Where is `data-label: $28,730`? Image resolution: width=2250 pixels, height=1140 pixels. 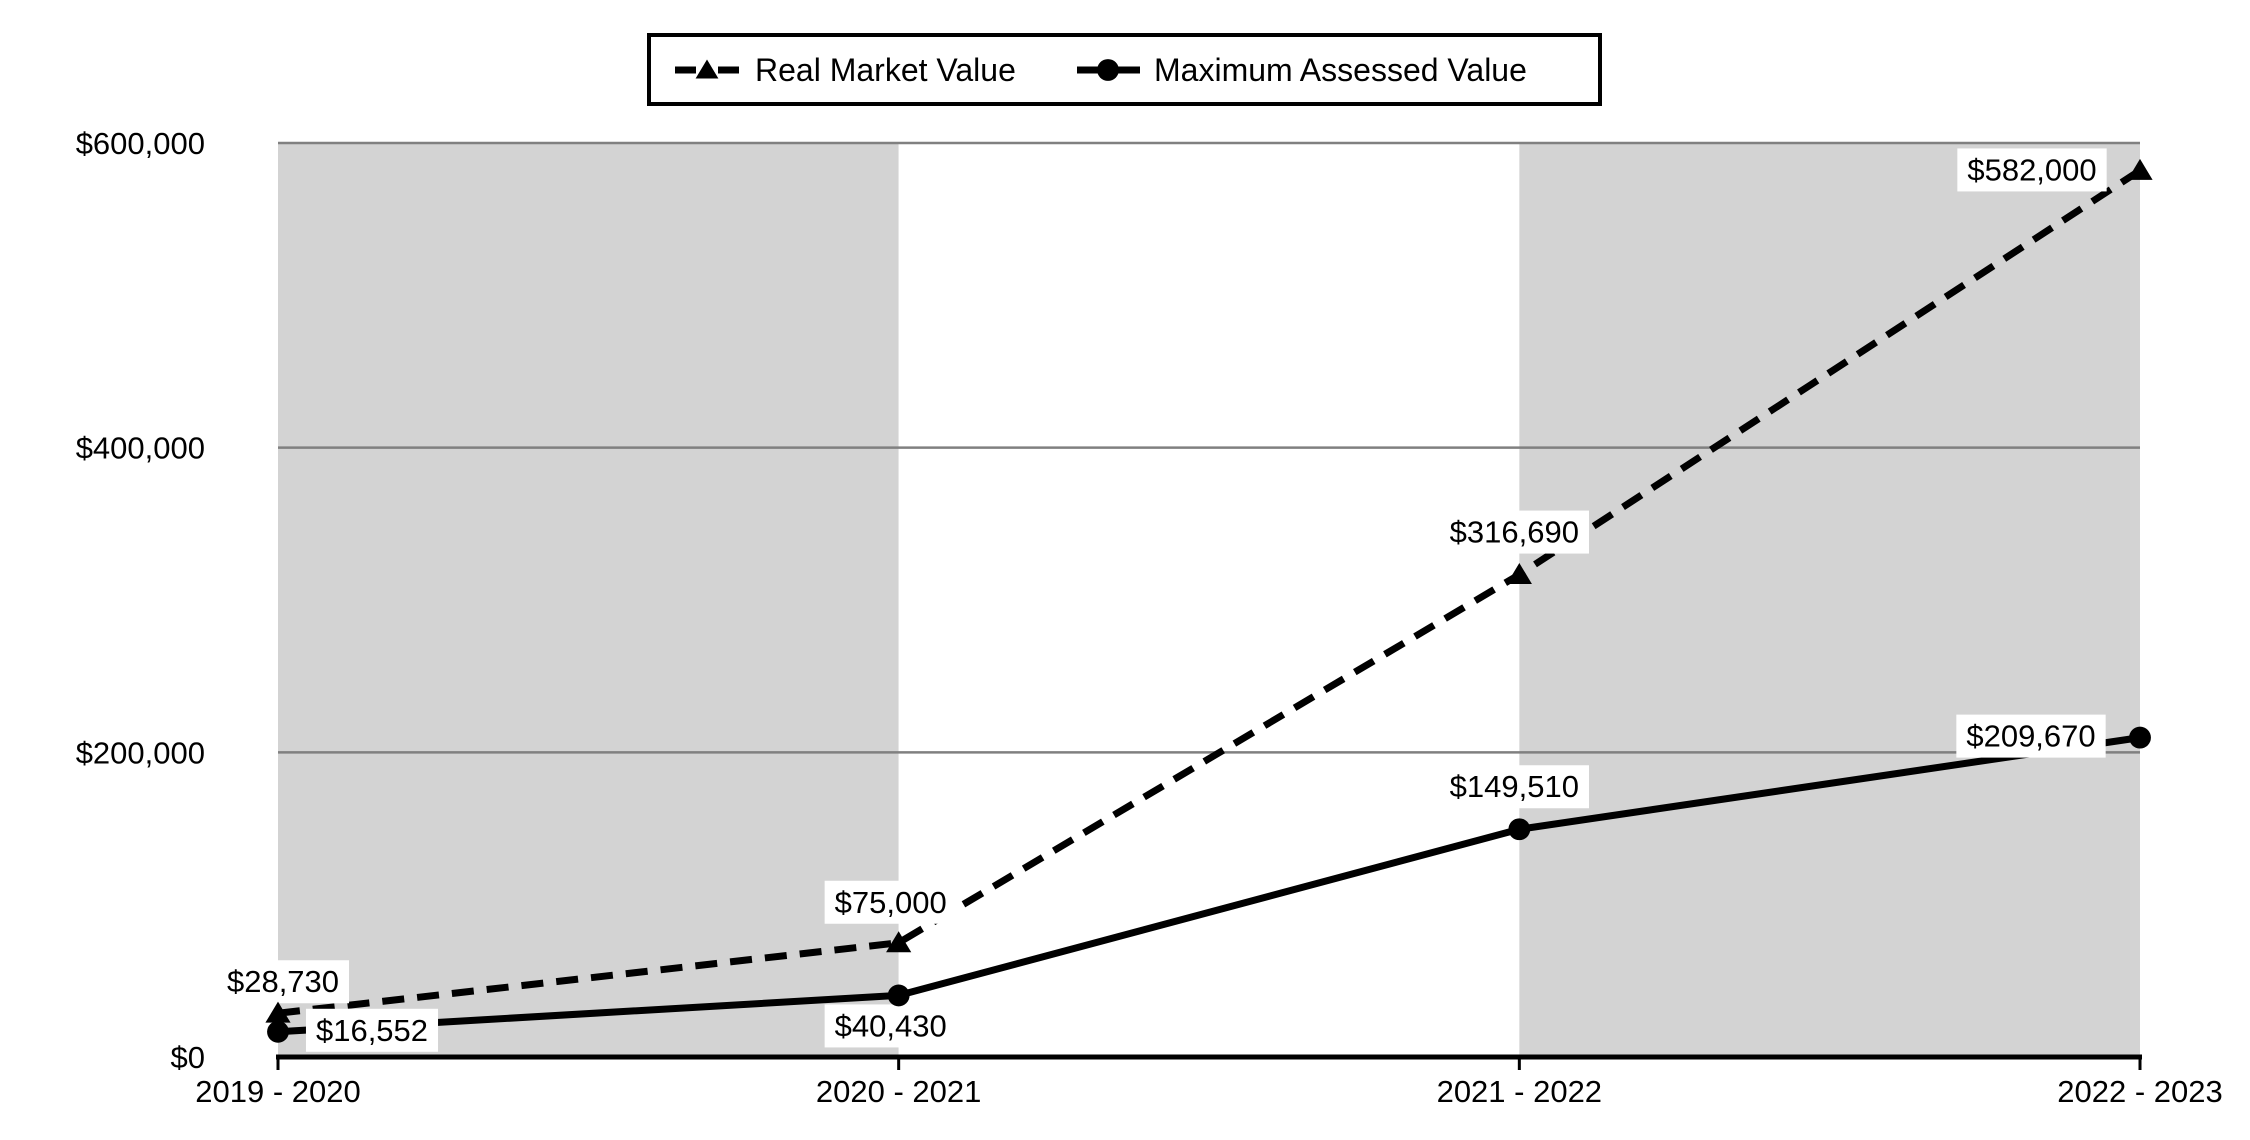
data-label: $28,730 is located at coordinates (283, 982).